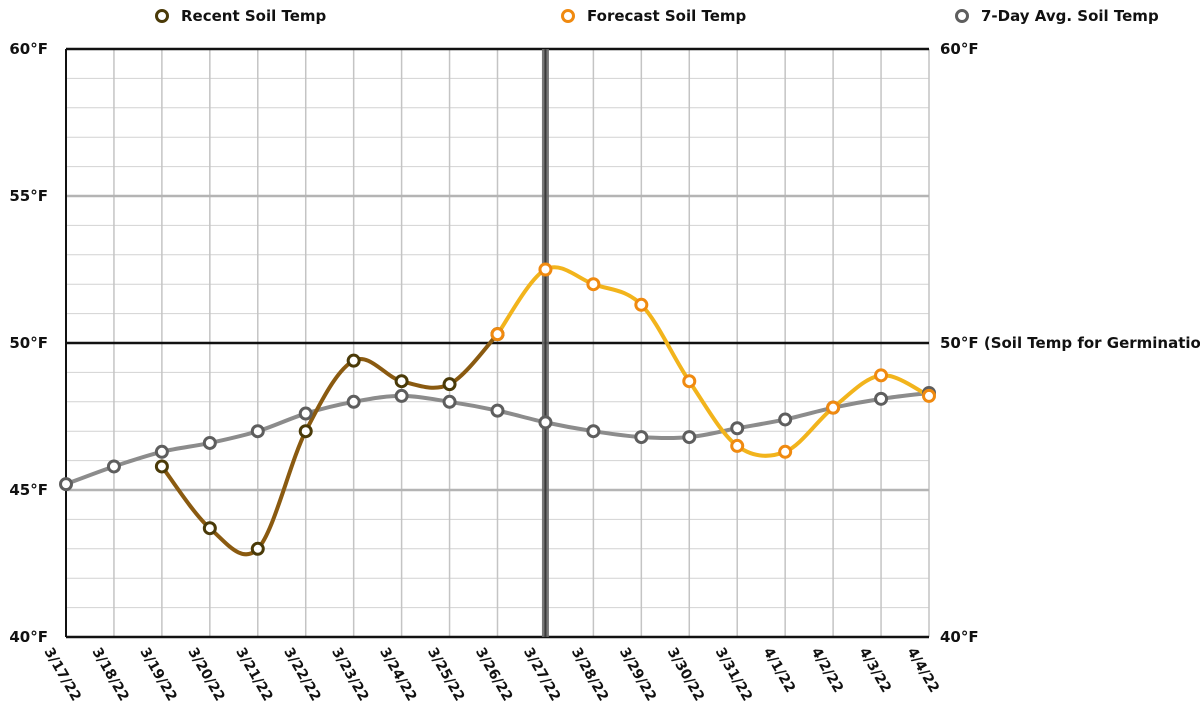 Image resolution: width=1200 pixels, height=707 pixels. I want to click on x-tick-label: 3/23/22, so click(349, 674).